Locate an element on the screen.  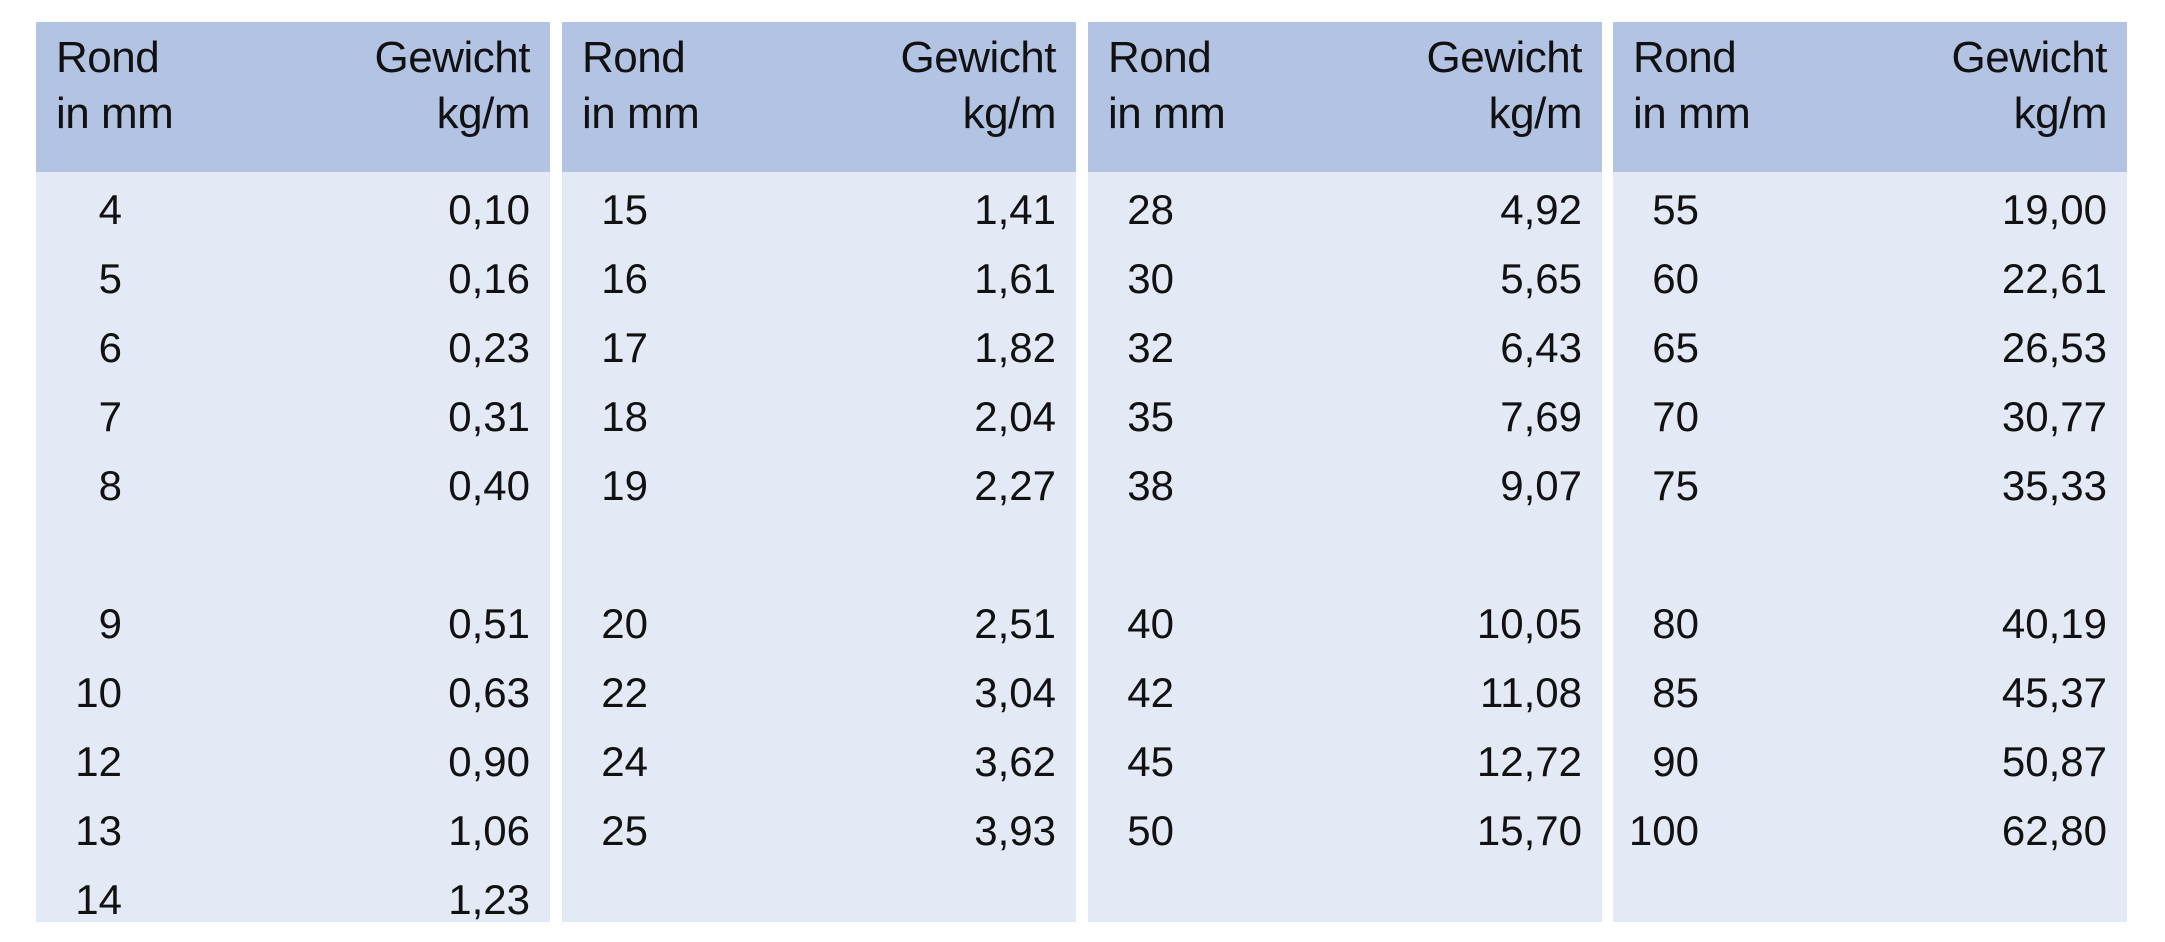
header-weight-label: Gewicht is located at coordinates (1504, 57).